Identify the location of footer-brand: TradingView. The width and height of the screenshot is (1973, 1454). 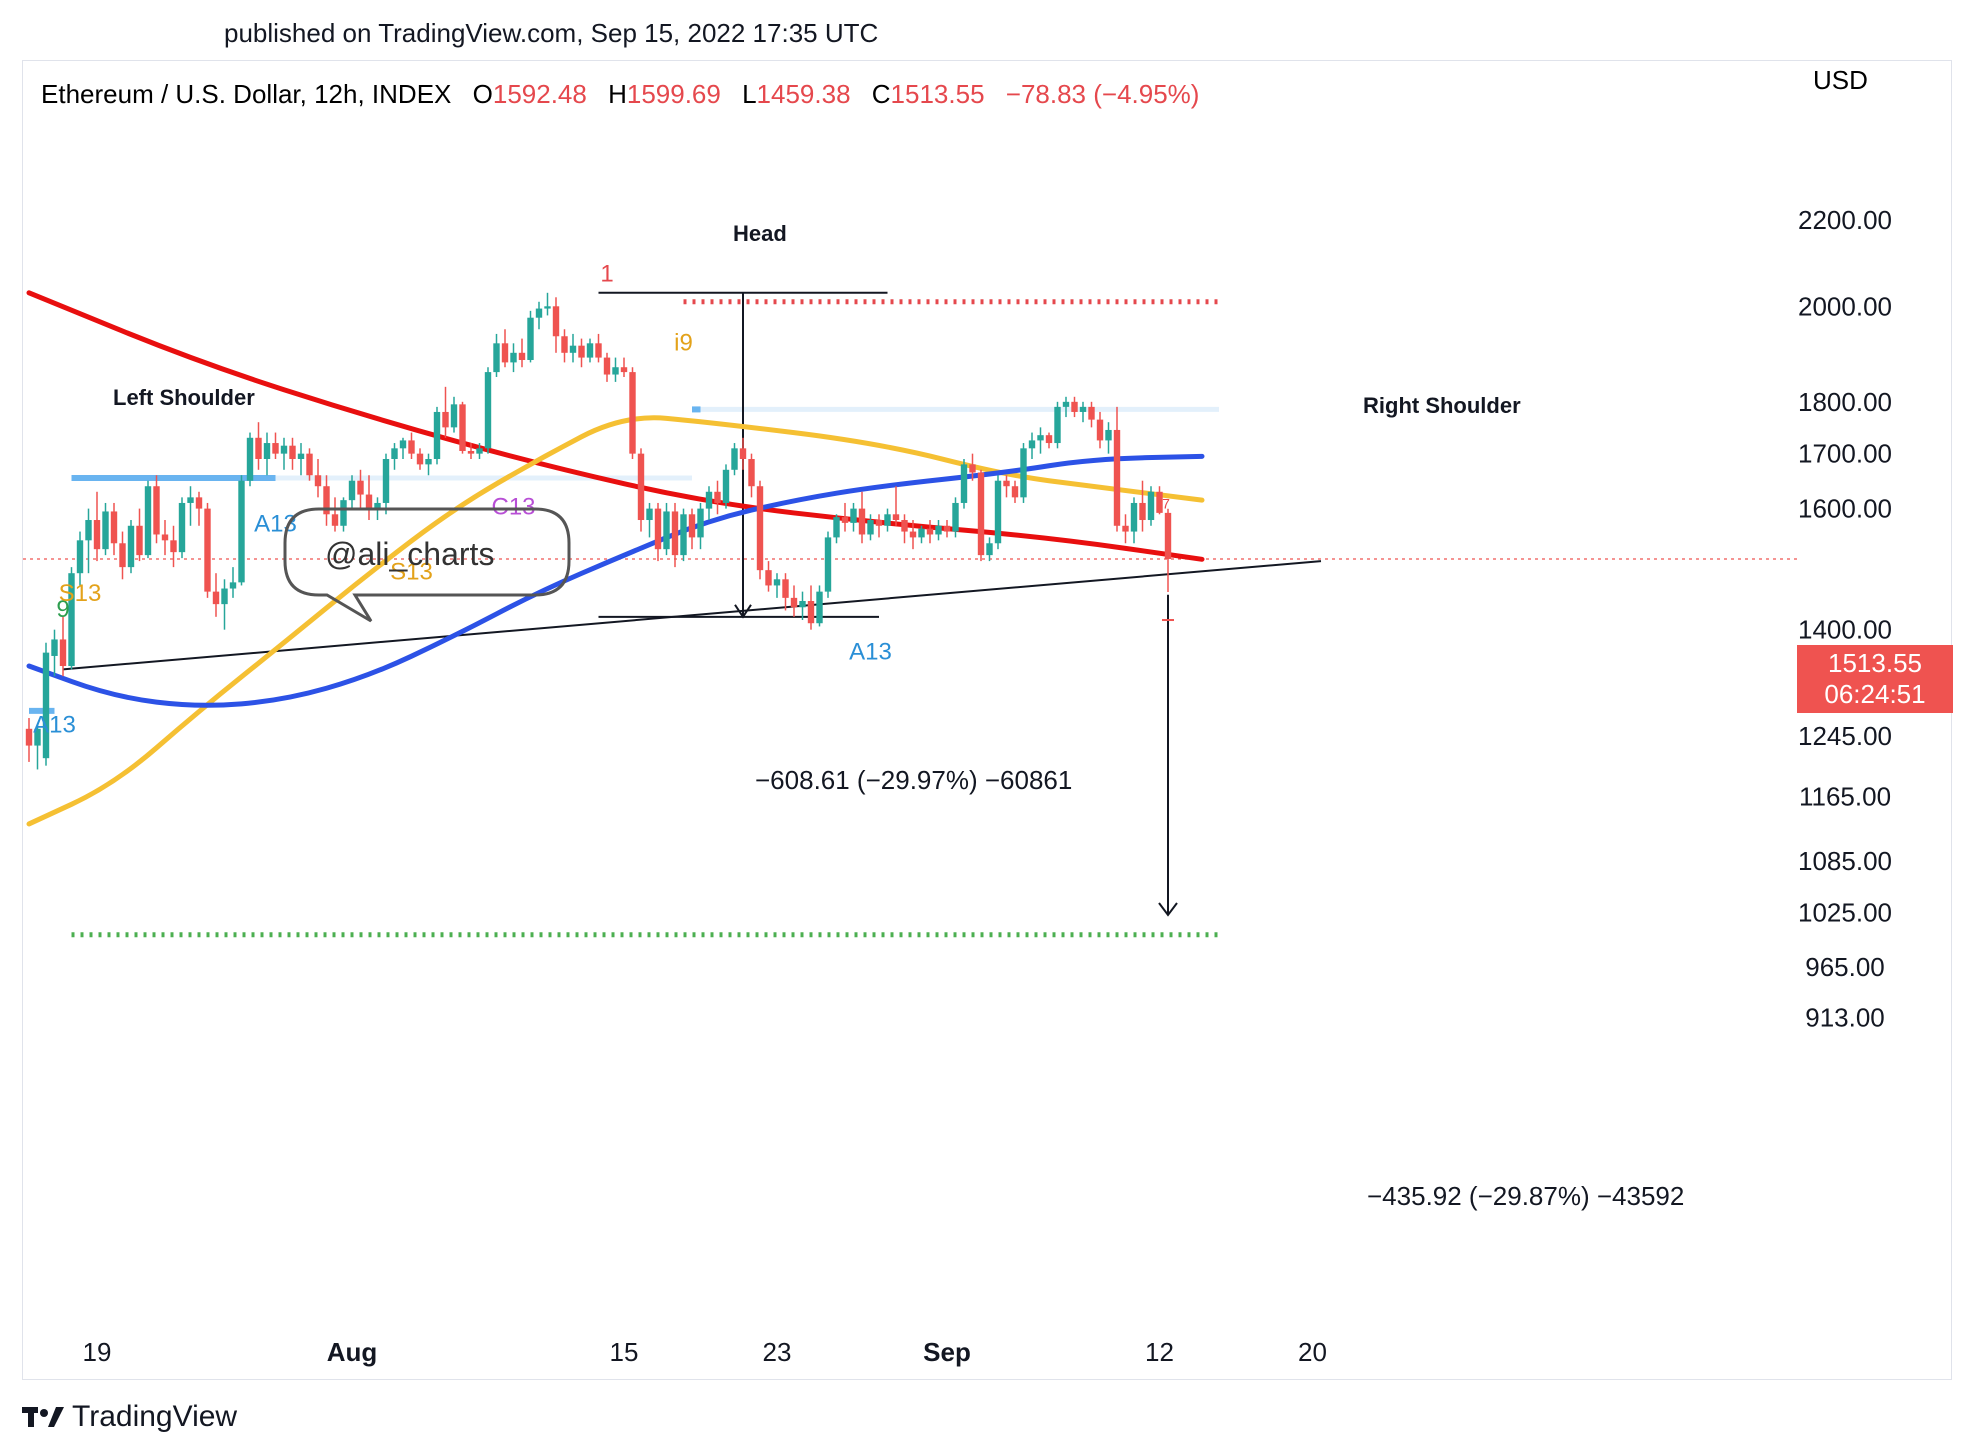
(155, 1416).